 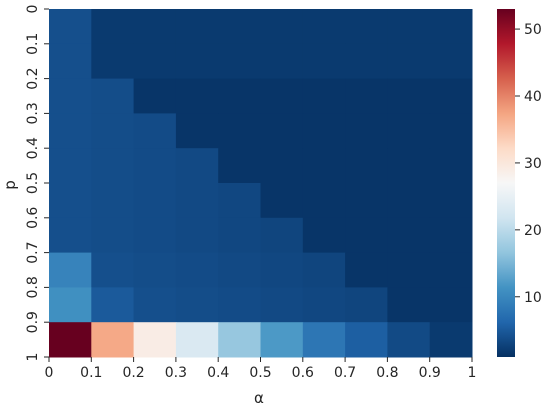 What do you see at coordinates (10, 185) in the screenshot?
I see `y-axis-label: p` at bounding box center [10, 185].